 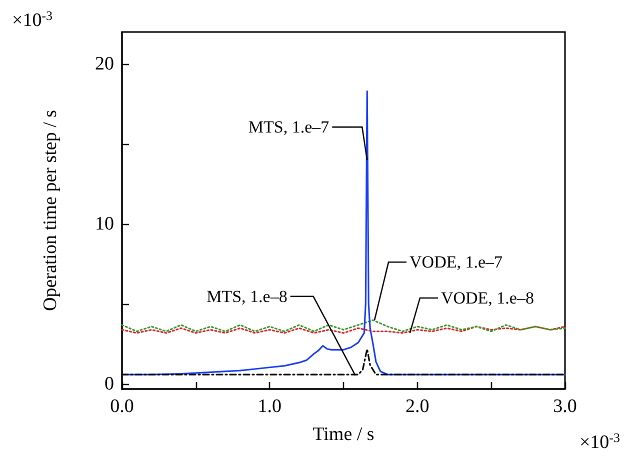 I want to click on annotation: VODE, 1.e–7, so click(x=457, y=262).